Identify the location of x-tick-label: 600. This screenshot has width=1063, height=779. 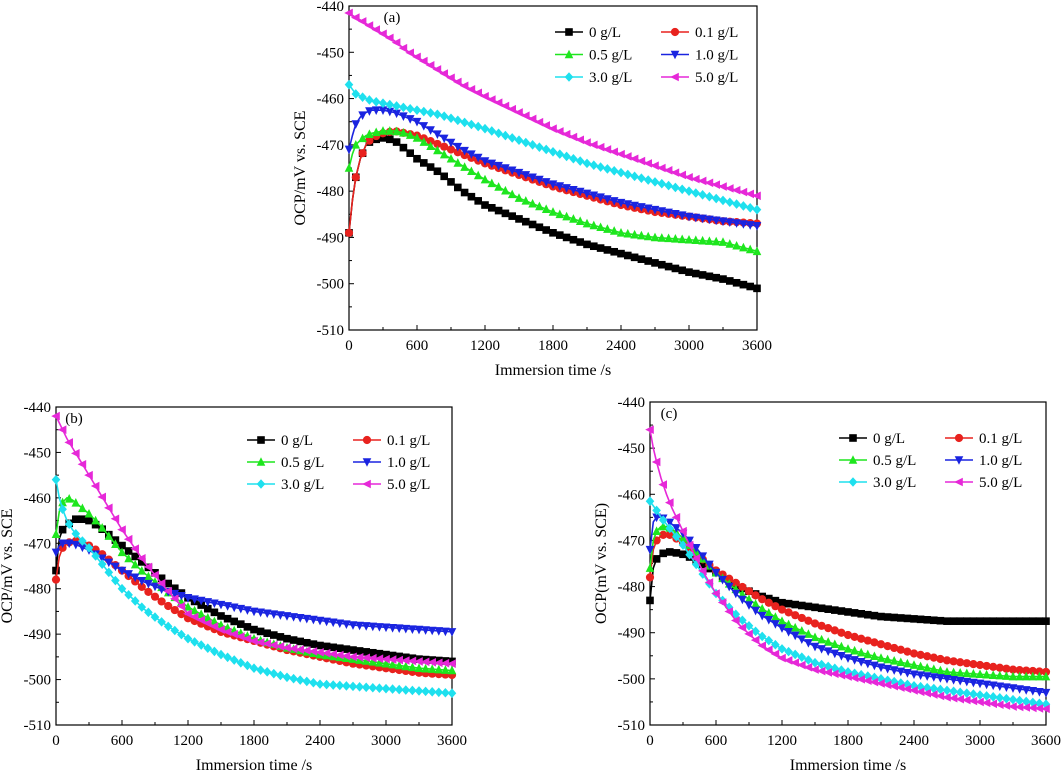
(122, 741).